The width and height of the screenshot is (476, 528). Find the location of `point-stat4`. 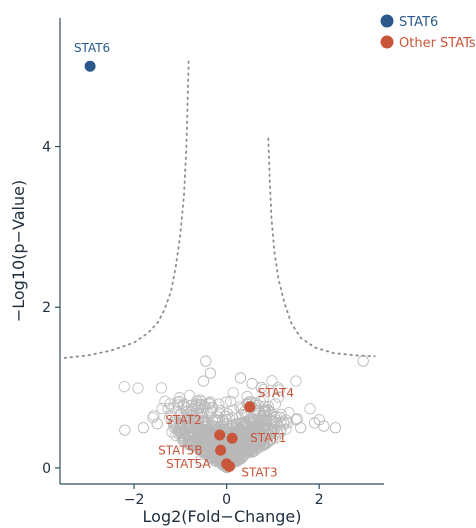

point-stat4 is located at coordinates (250, 407).